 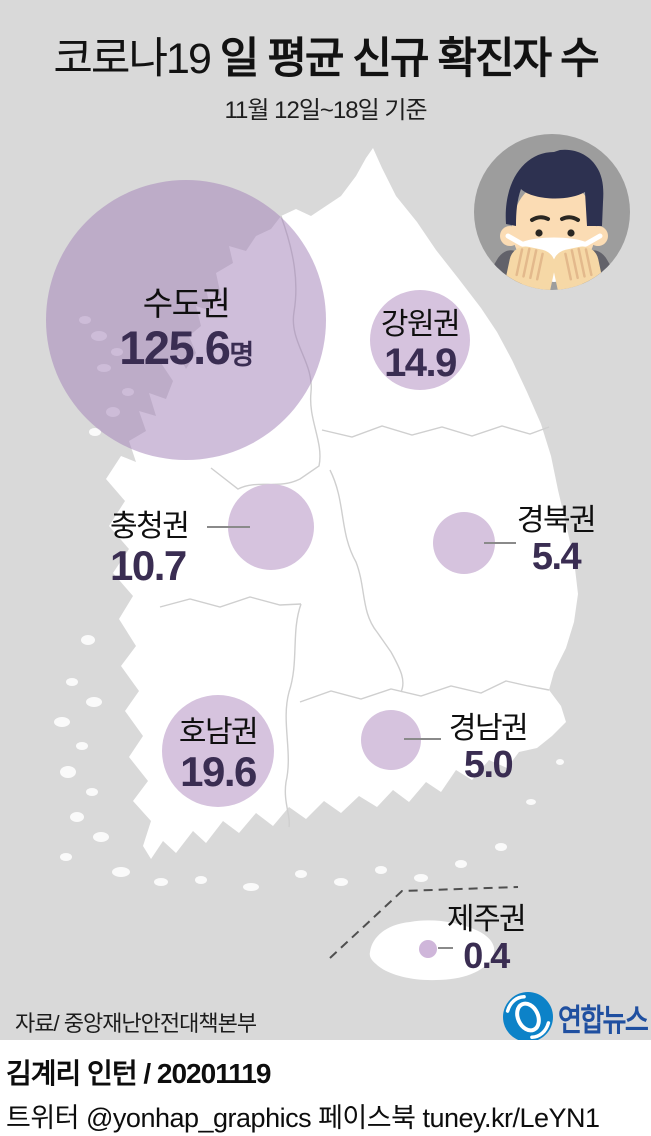 What do you see at coordinates (325, 1088) in the screenshot?
I see `footer` at bounding box center [325, 1088].